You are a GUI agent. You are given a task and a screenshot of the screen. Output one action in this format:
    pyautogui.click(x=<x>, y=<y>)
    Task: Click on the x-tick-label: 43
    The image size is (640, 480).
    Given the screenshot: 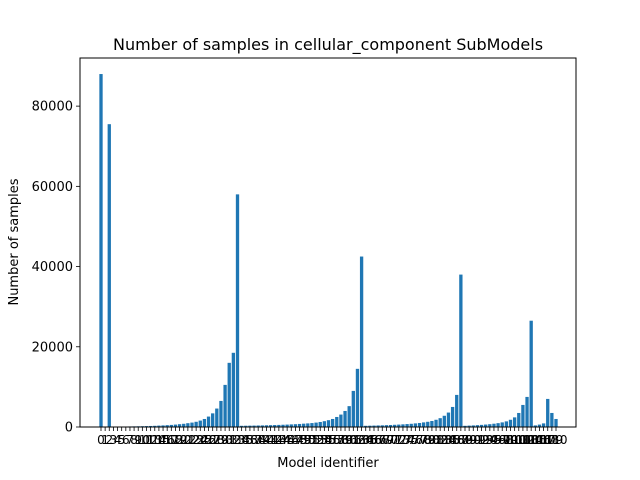 What is the action you would take?
    pyautogui.click(x=278, y=440)
    